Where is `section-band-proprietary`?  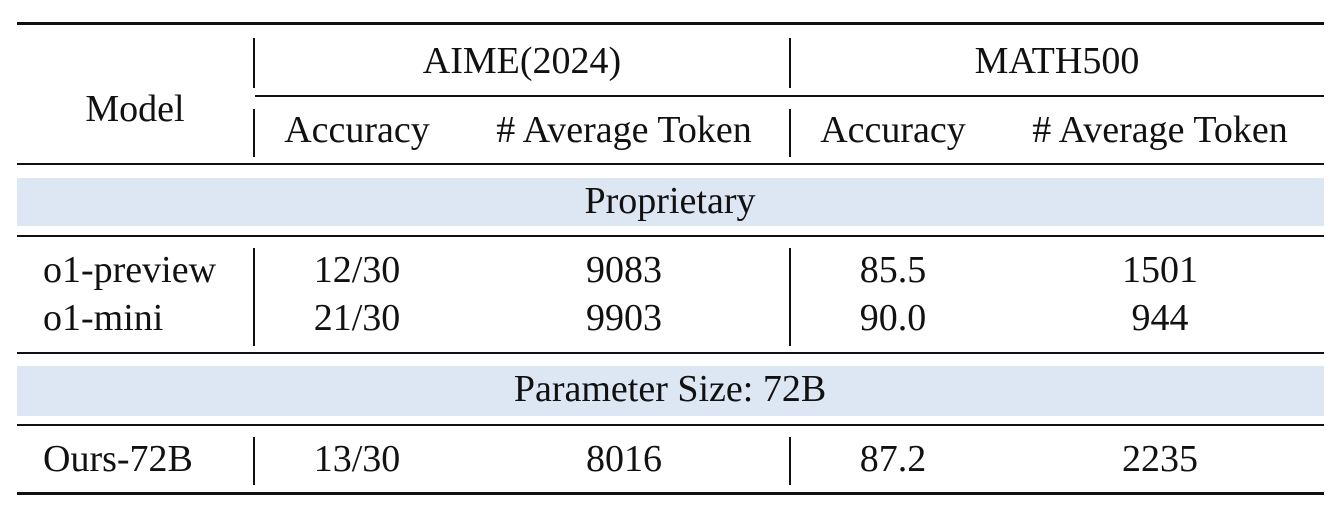
section-band-proprietary is located at coordinates (670, 202).